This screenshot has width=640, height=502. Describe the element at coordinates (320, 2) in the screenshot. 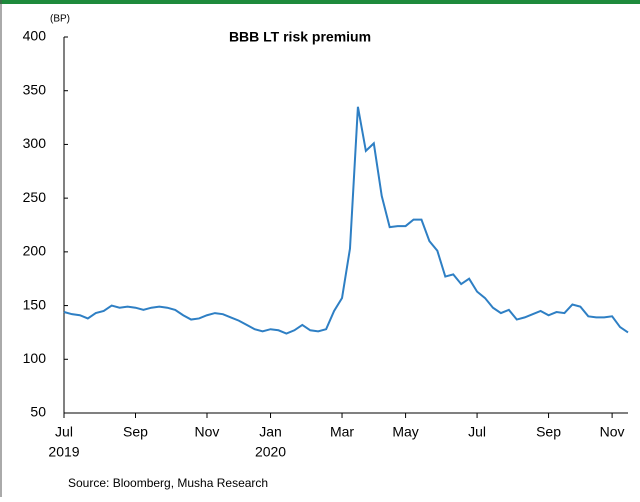

I see `top-bar` at that location.